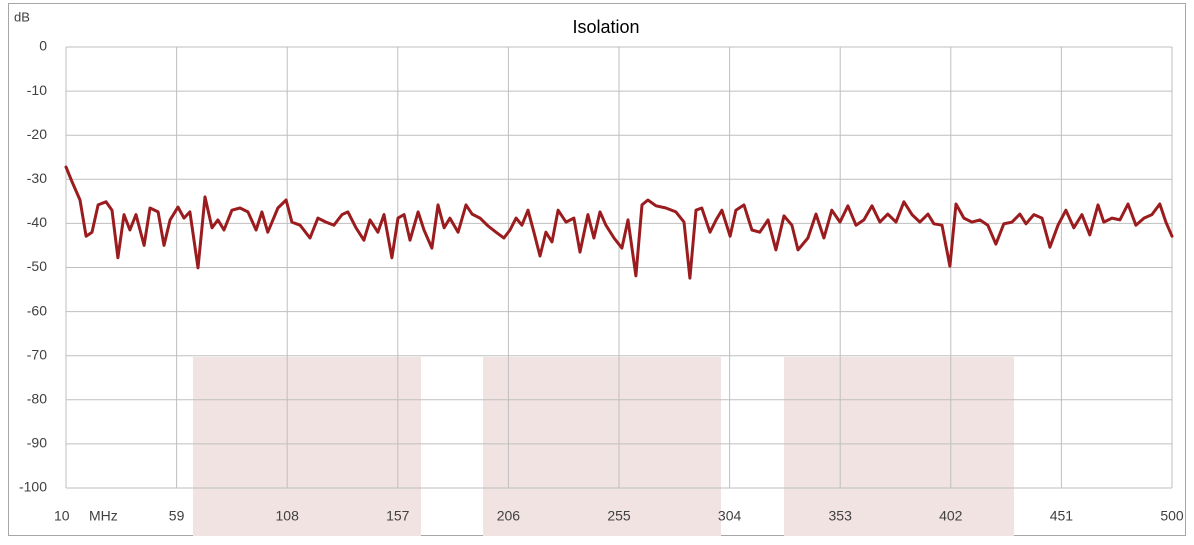 This screenshot has width=1194, height=545. Describe the element at coordinates (37, 310) in the screenshot. I see `y-tick-label: -60` at that location.